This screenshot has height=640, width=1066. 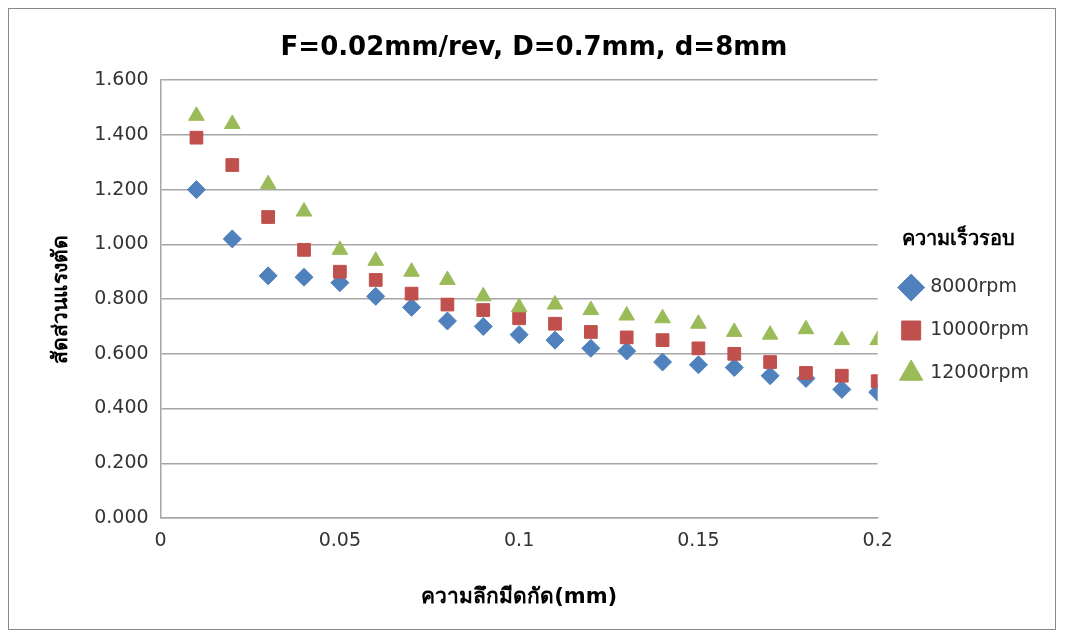 What do you see at coordinates (519, 539) in the screenshot?
I see `x-tick-label: 0.1` at bounding box center [519, 539].